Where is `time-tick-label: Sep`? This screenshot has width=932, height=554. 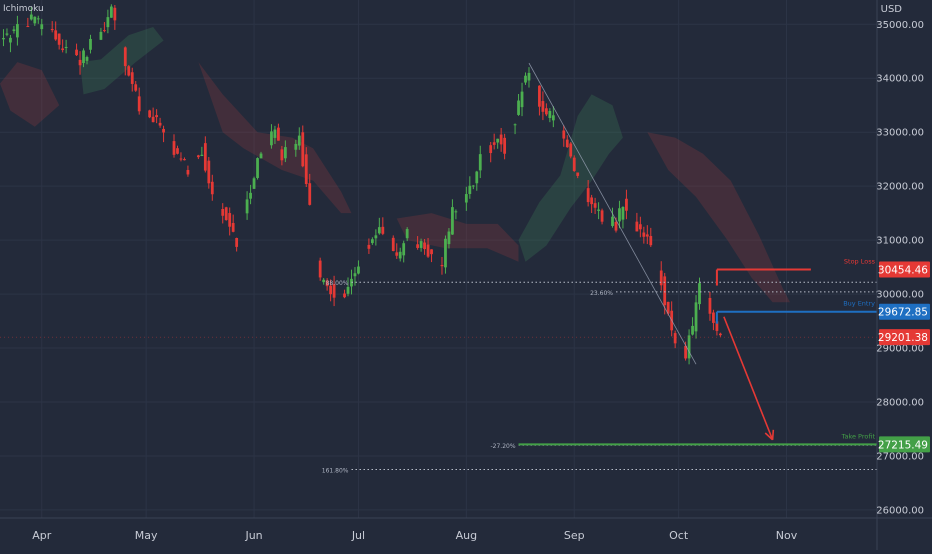
time-tick-label: Sep is located at coordinates (574, 535).